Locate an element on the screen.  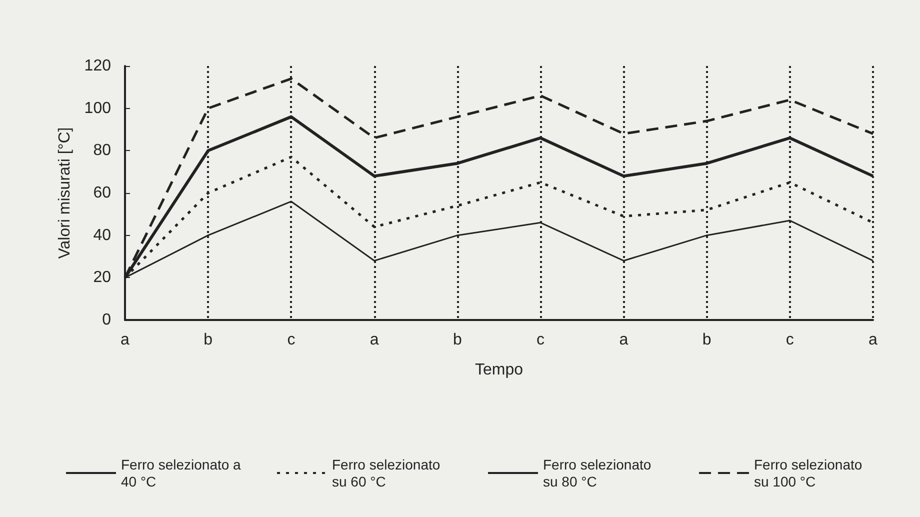
x-axis-title: Tempo is located at coordinates (499, 370).